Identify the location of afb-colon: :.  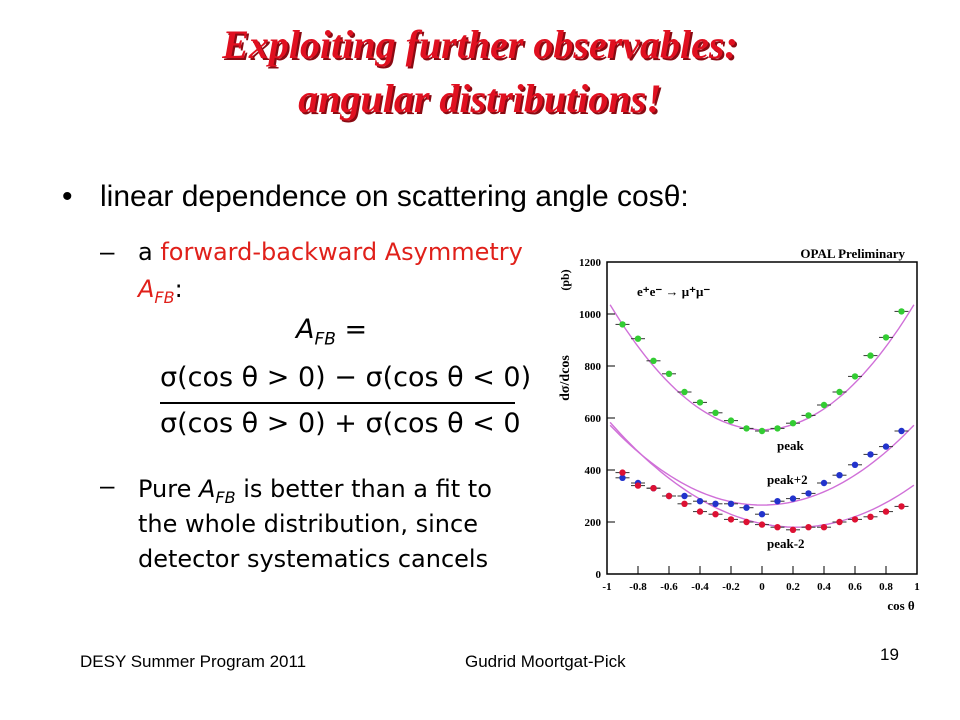
(178, 289).